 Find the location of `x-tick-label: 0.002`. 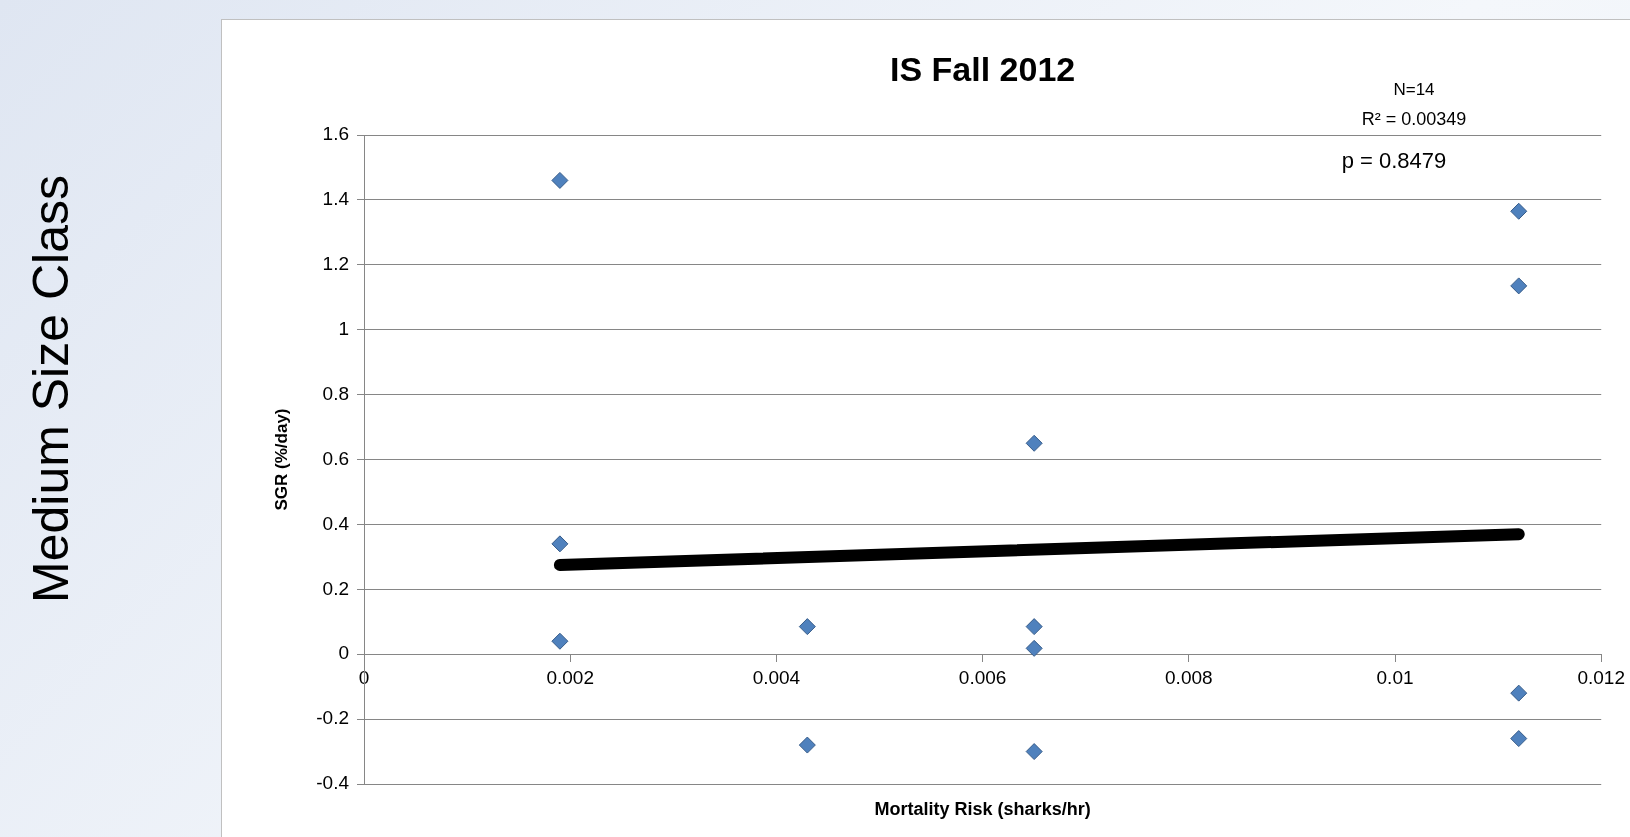

x-tick-label: 0.002 is located at coordinates (570, 677).